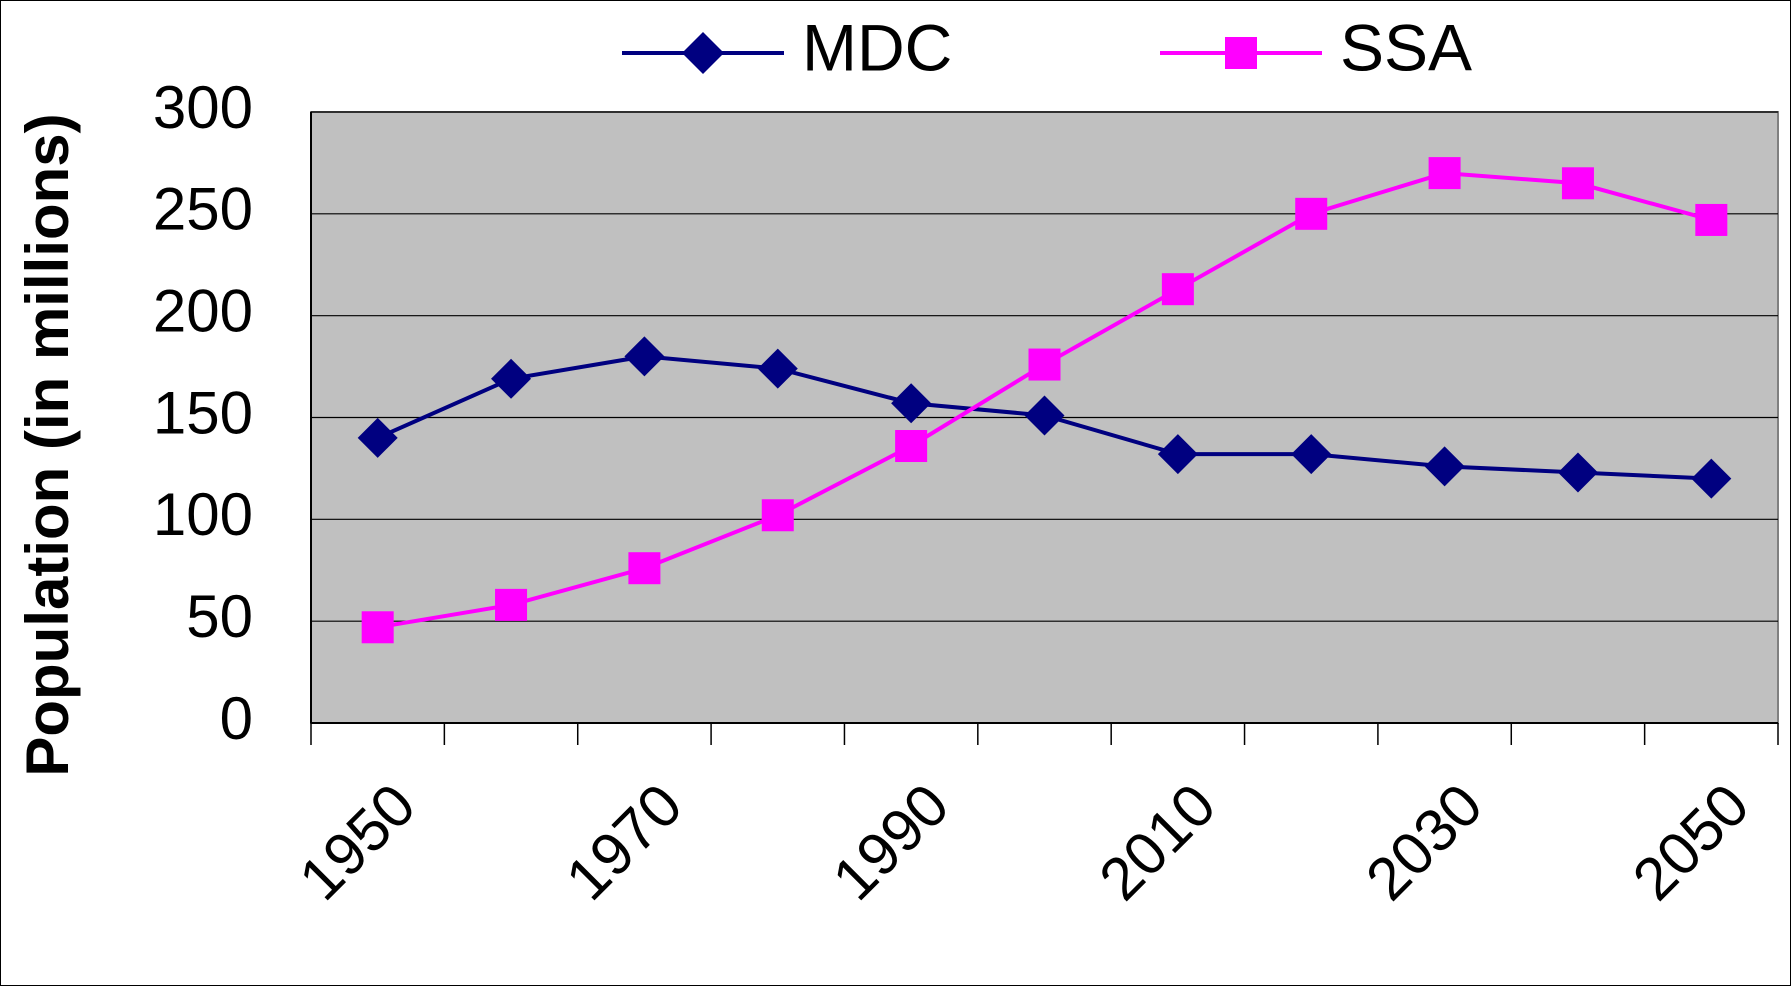 The image size is (1791, 991). I want to click on legend-label: MDC, so click(877, 47).